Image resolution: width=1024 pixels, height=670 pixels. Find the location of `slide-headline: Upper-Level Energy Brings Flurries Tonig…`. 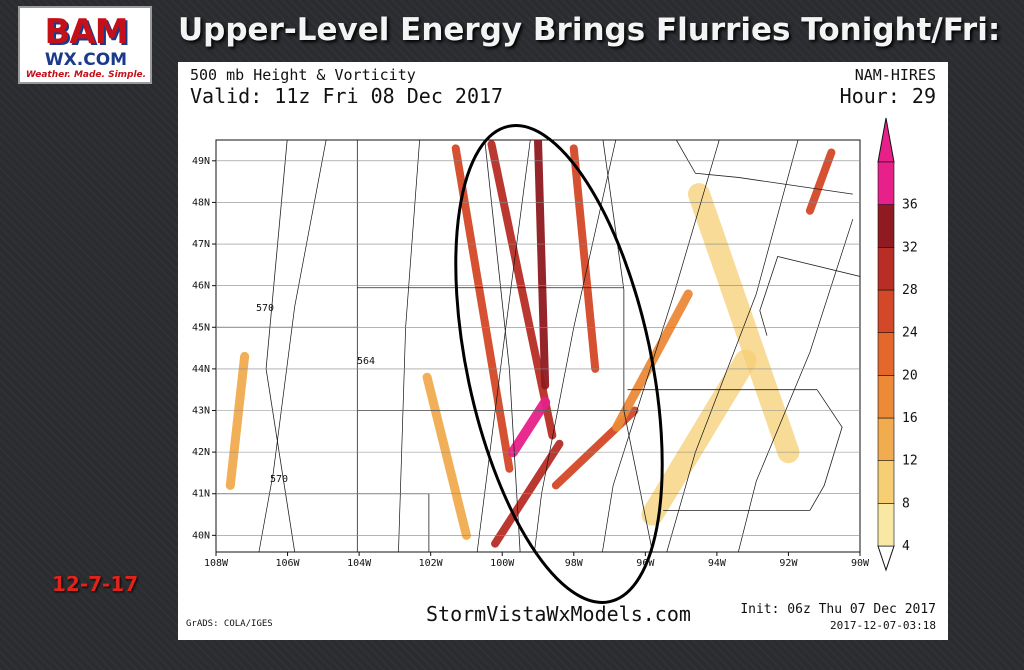

slide-headline: Upper-Level Energy Brings Flurries Tonig… is located at coordinates (589, 30).